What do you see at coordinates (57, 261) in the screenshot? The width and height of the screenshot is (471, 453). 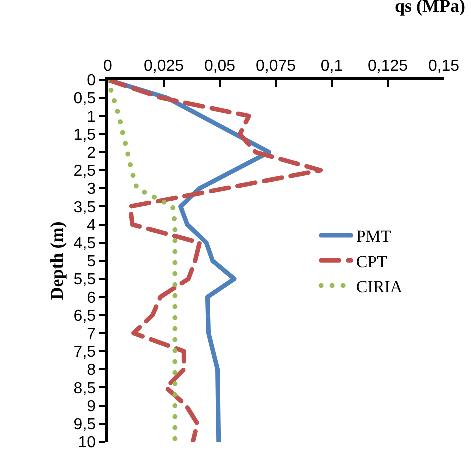 I see `y-axis-title: Depth (m)` at bounding box center [57, 261].